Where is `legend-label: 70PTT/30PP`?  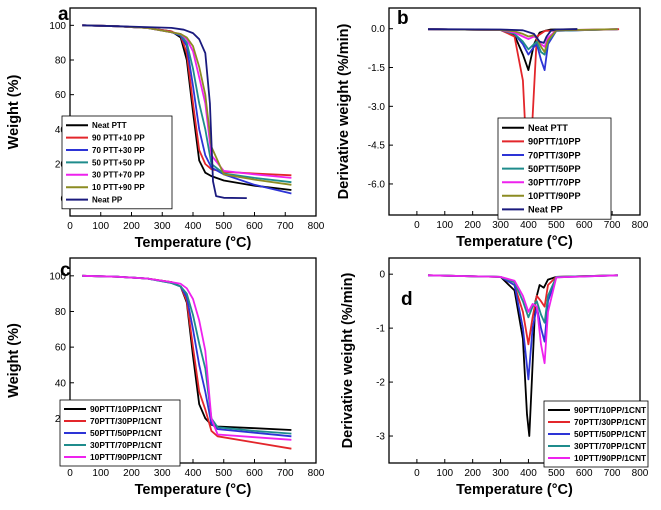
legend-label: 70PTT/30PP is located at coordinates (554, 155).